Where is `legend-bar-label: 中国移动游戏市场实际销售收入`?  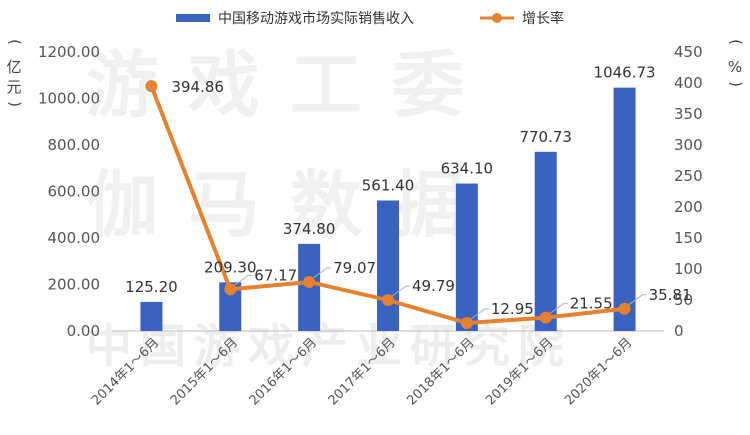
legend-bar-label: 中国移动游戏市场实际销售收入 is located at coordinates (316, 18).